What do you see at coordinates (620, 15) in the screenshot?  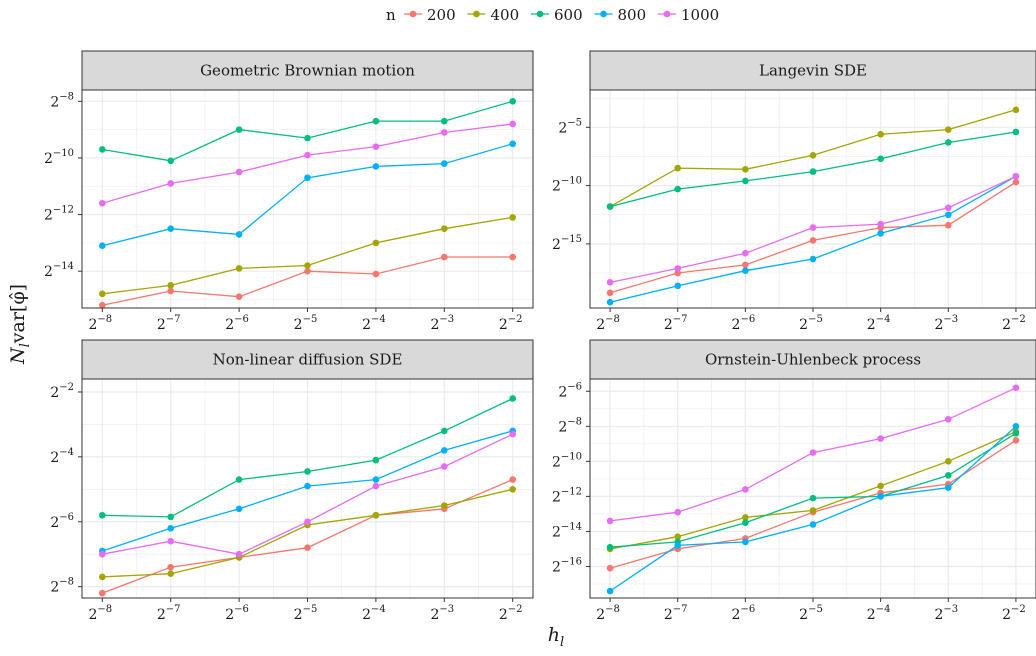 I see `legend-entry-800: 800` at bounding box center [620, 15].